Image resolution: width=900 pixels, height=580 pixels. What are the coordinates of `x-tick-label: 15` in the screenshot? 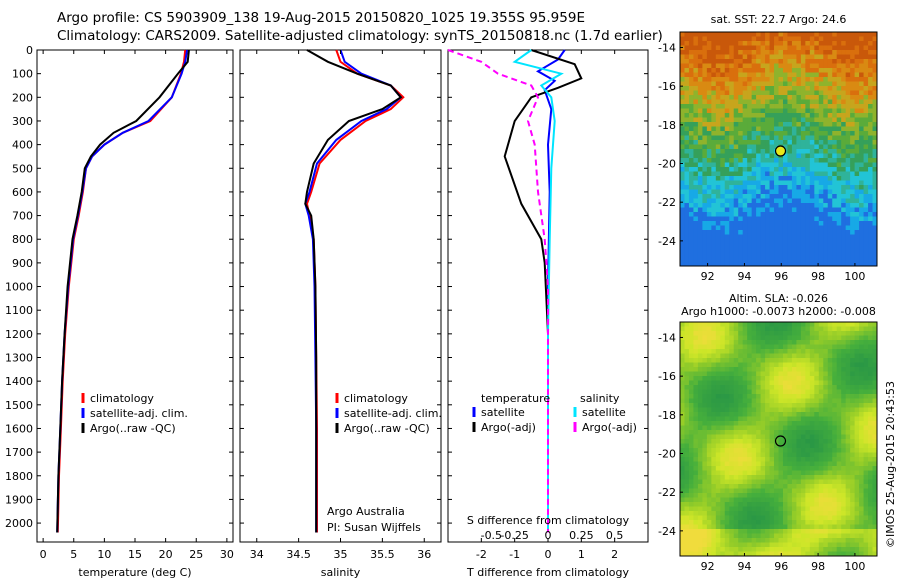 It's located at (135, 554).